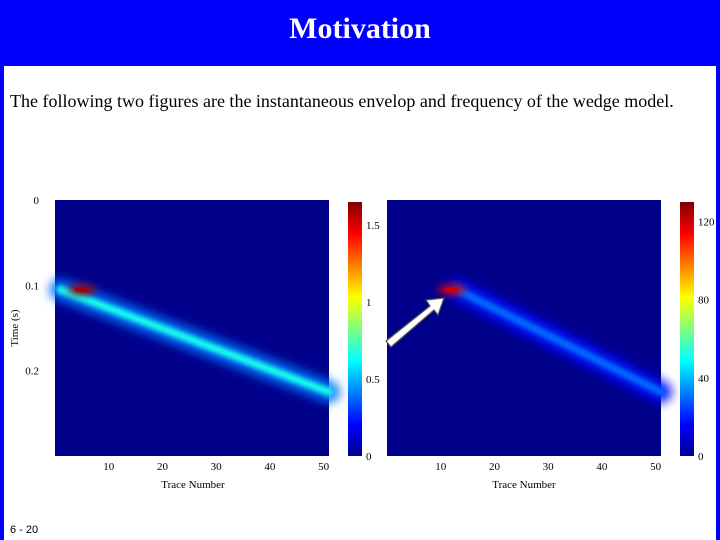  I want to click on frequency-axes: 10 20 30 40 50, so click(548, 467).